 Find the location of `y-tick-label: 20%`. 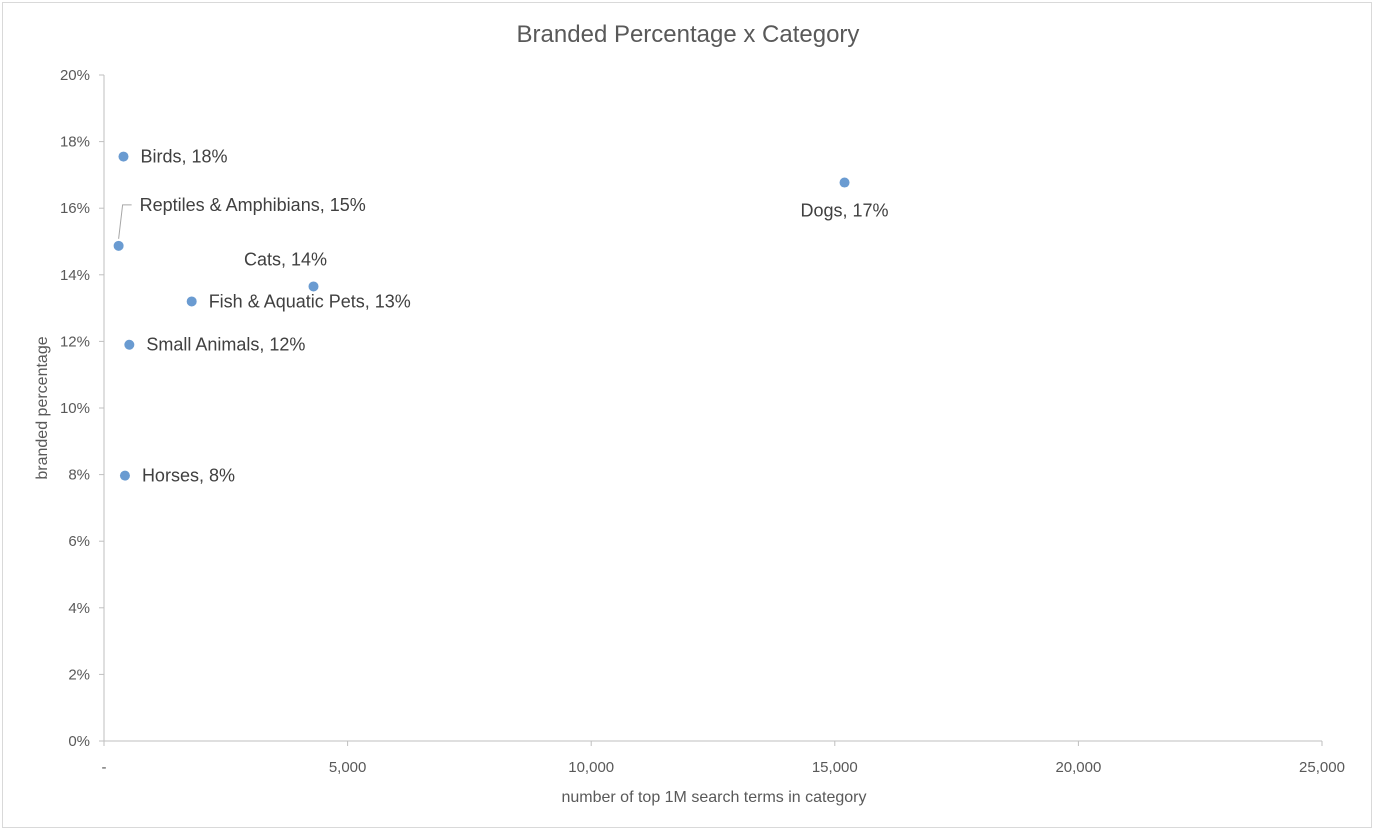

y-tick-label: 20% is located at coordinates (75, 75).